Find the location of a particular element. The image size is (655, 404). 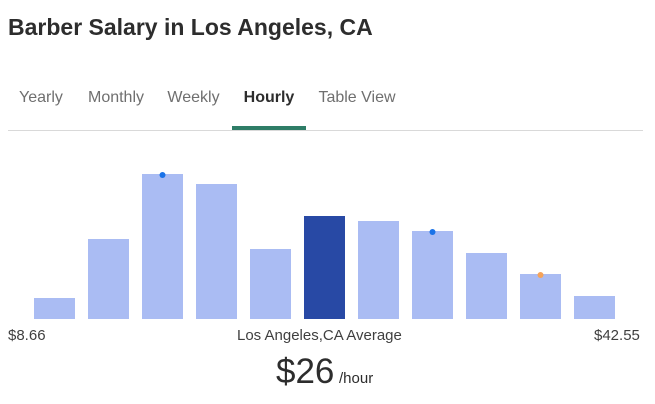

period-tabs: Yearly Monthly Weekly Hourly Table View is located at coordinates (325, 104).